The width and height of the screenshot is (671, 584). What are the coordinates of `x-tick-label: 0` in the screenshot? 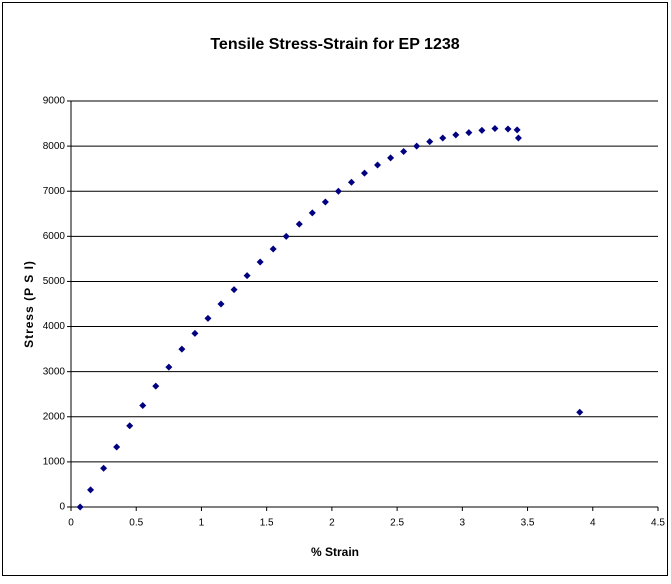 It's located at (71, 523).